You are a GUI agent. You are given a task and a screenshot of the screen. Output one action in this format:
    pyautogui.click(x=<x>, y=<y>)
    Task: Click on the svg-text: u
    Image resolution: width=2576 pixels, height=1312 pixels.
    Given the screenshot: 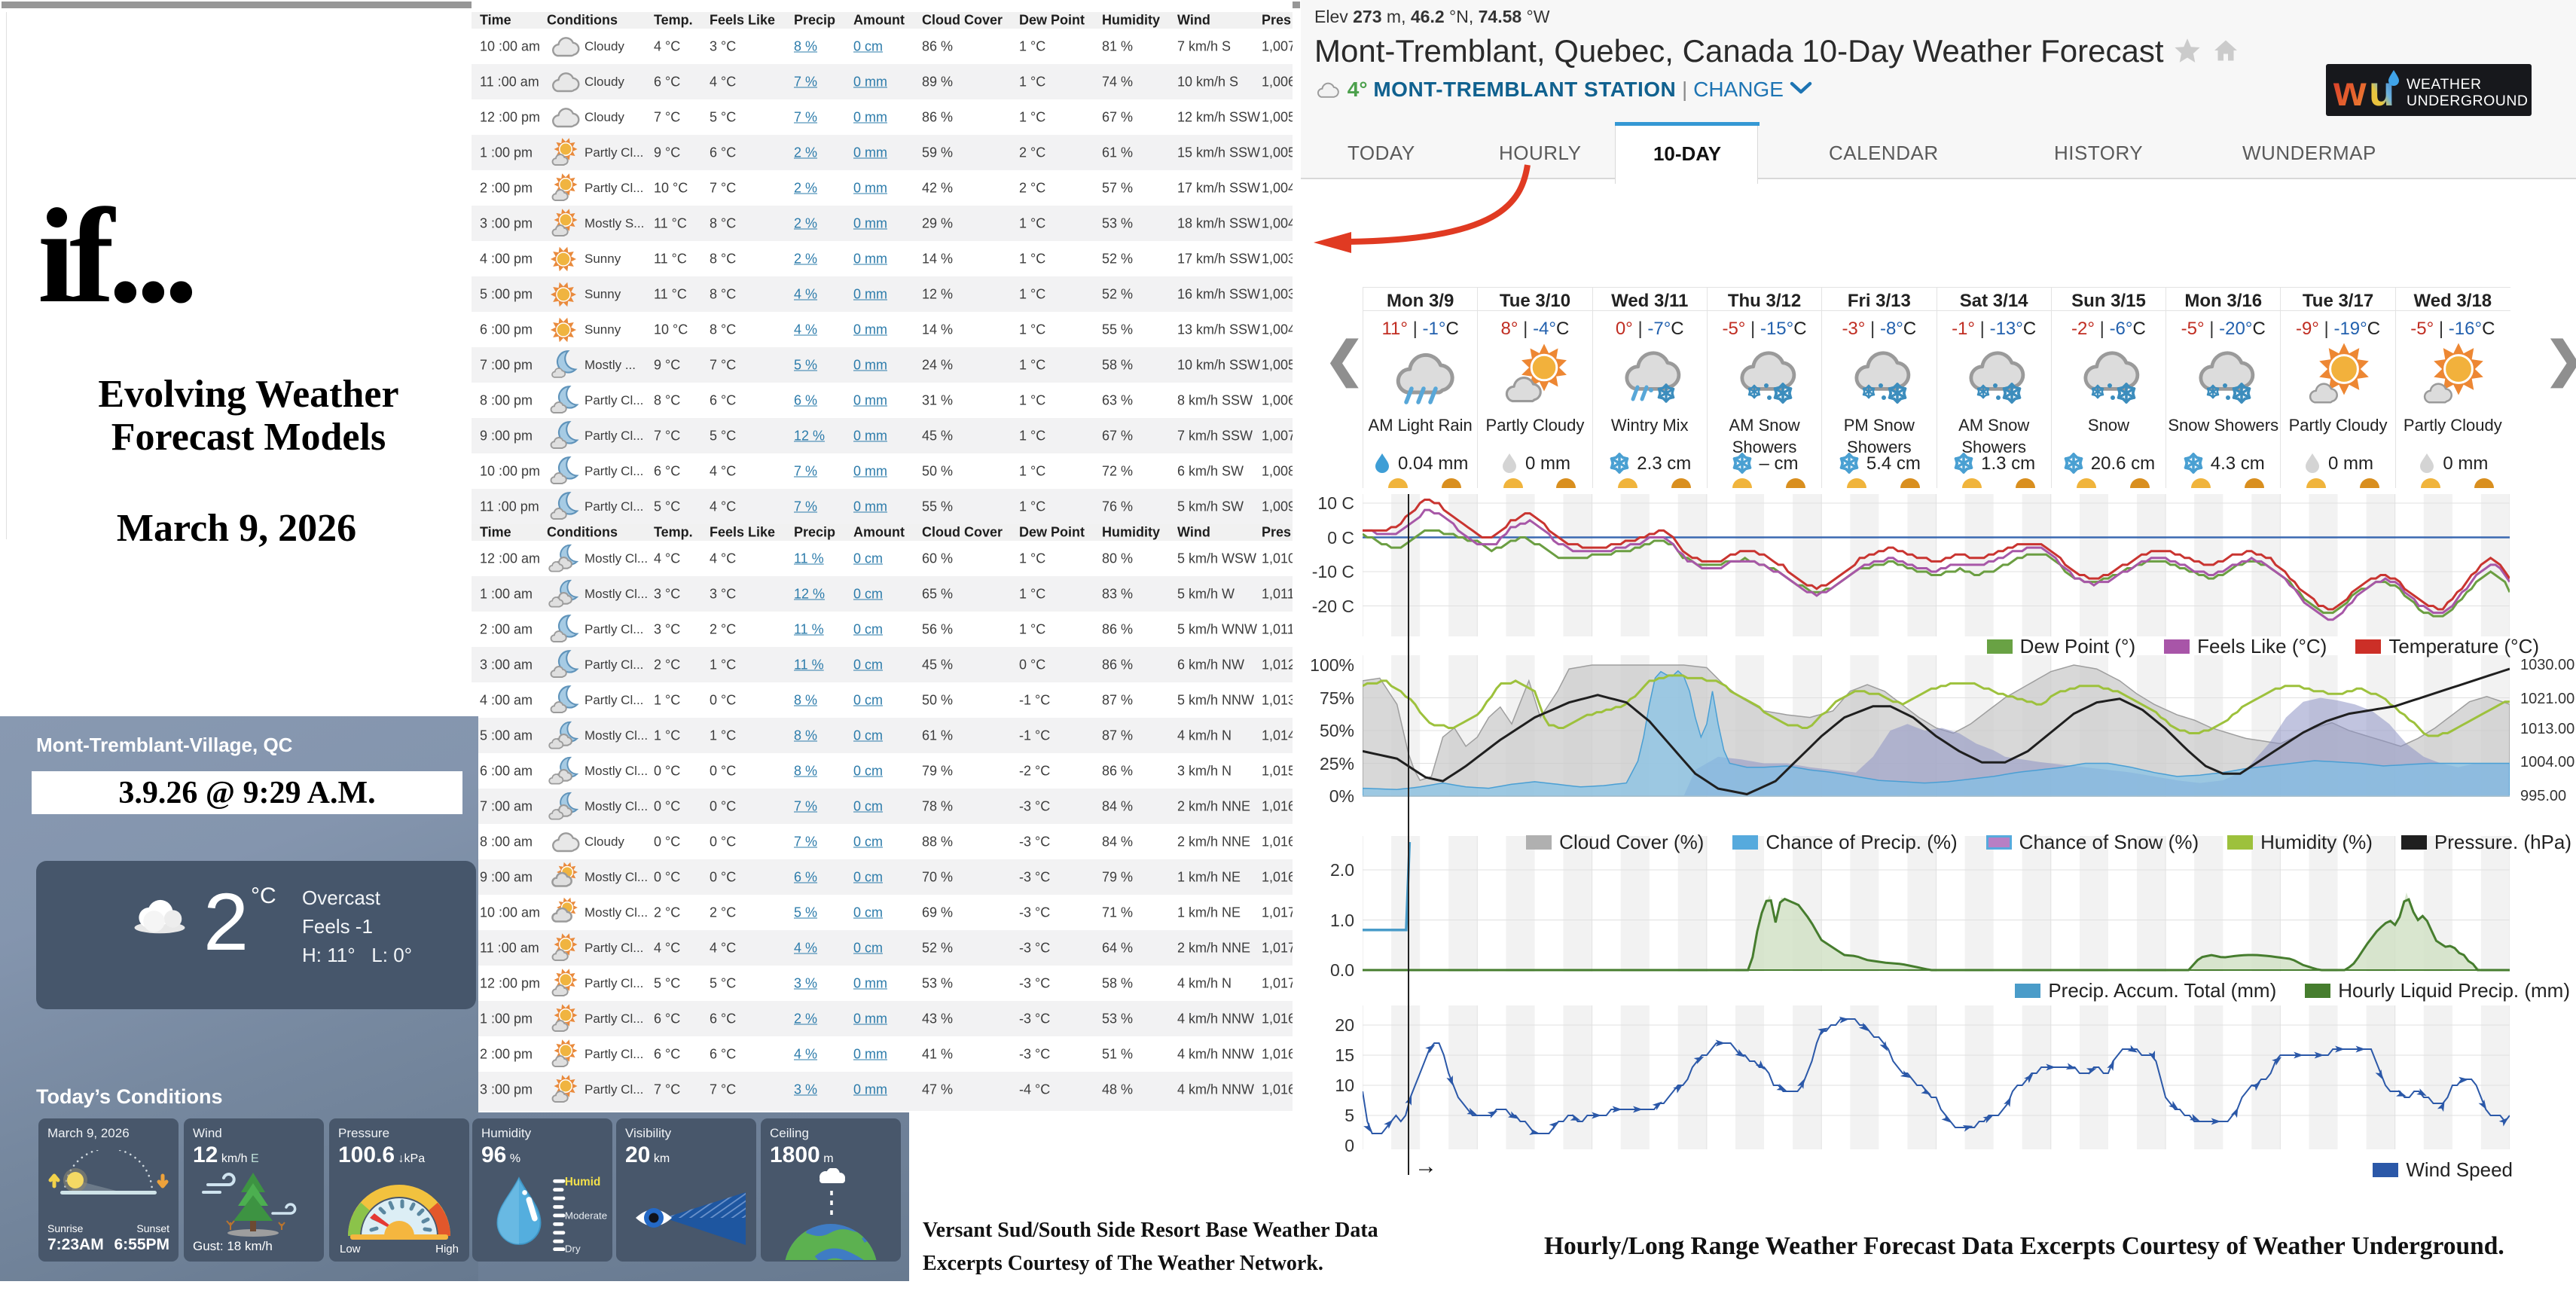 What is the action you would take?
    pyautogui.click(x=2382, y=90)
    